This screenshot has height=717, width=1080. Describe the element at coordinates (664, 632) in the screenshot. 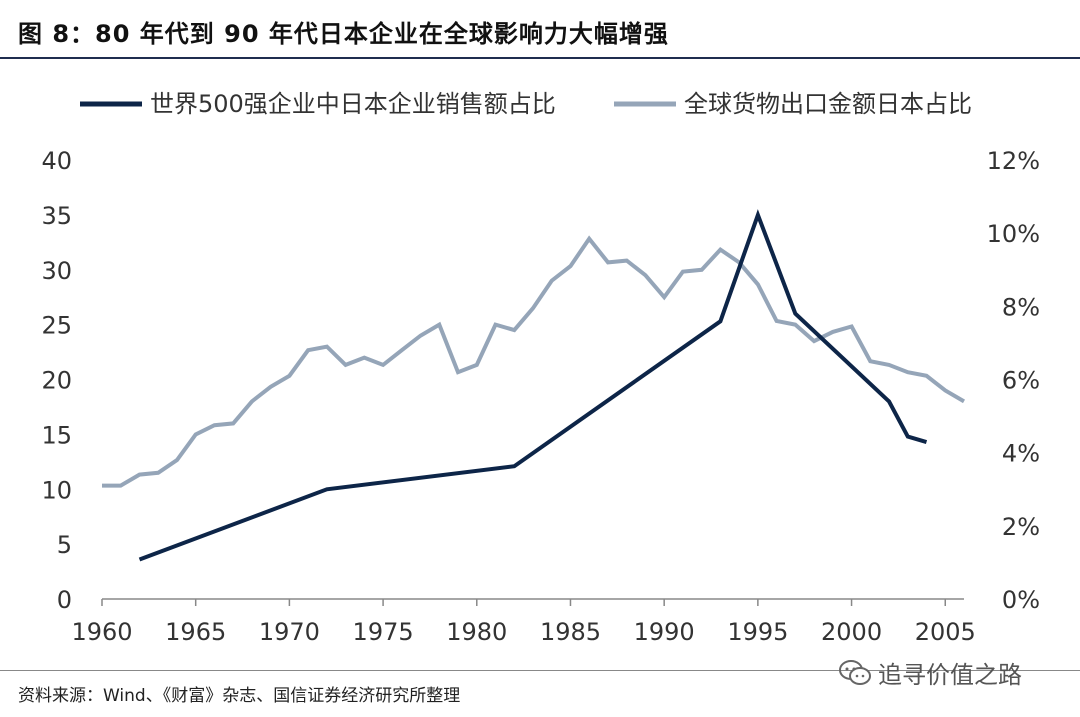

I see `x-tick-label: 1990` at that location.